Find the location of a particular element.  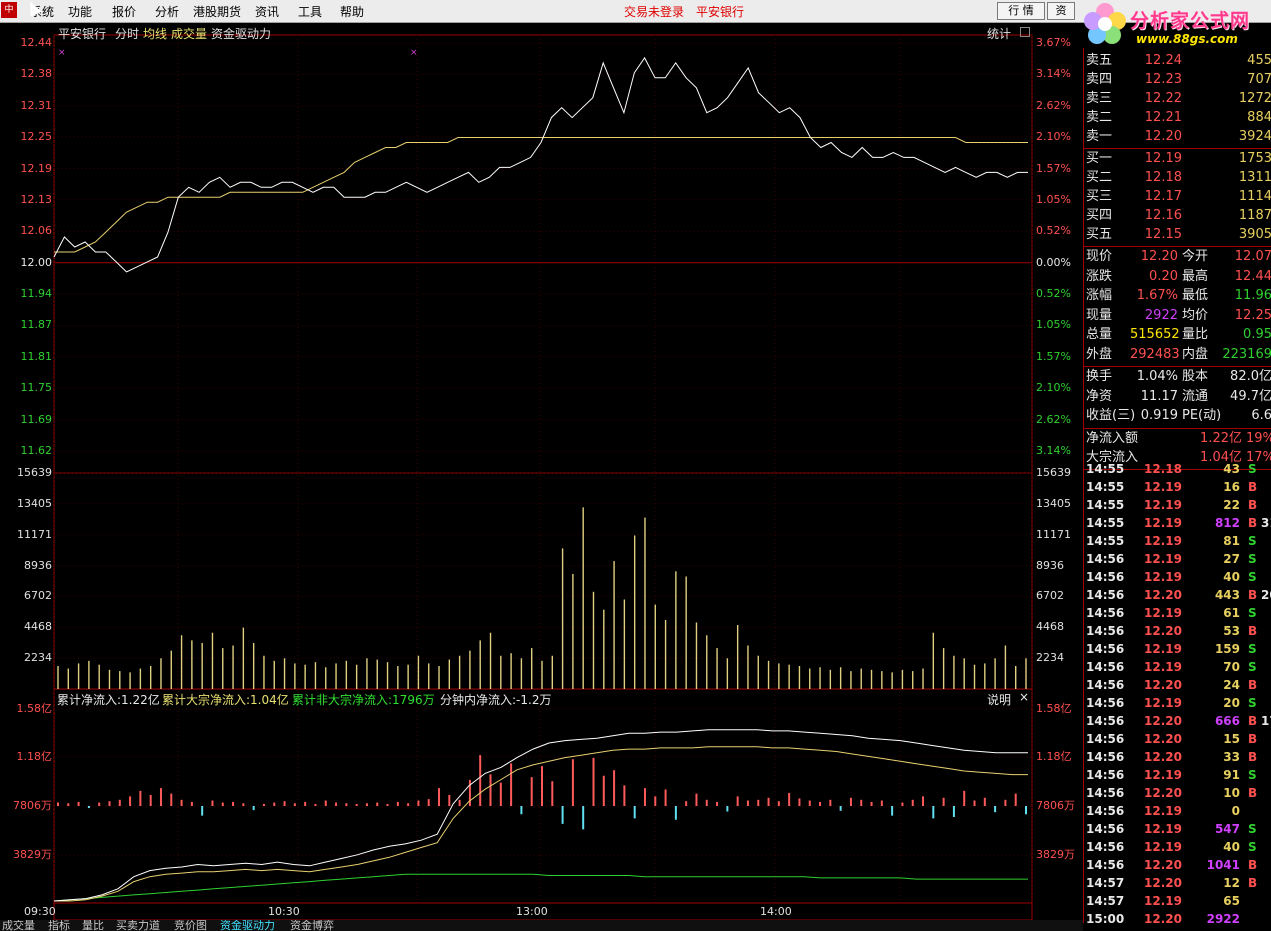

flow-percent: 19% is located at coordinates (1258, 438).